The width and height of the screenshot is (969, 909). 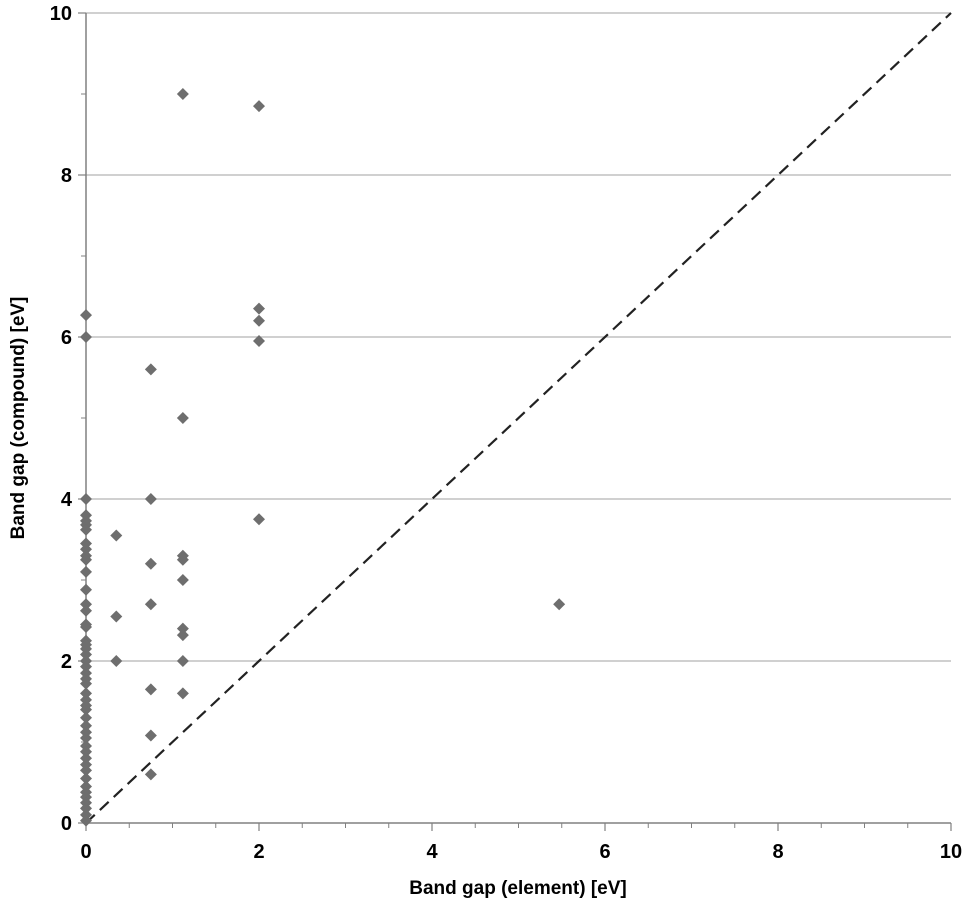 What do you see at coordinates (18, 418) in the screenshot?
I see `y-axis-title: Band gap (compound) [eV]` at bounding box center [18, 418].